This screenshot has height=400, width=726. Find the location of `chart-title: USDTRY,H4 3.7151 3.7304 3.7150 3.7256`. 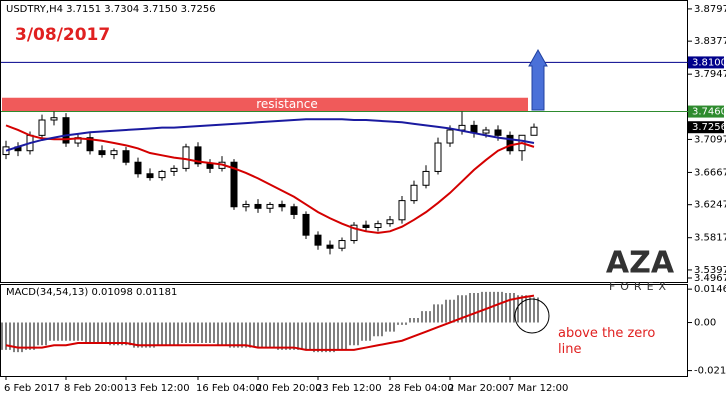

chart-title: USDTRY,H4 3.7151 3.7304 3.7150 3.7256 is located at coordinates (111, 9).